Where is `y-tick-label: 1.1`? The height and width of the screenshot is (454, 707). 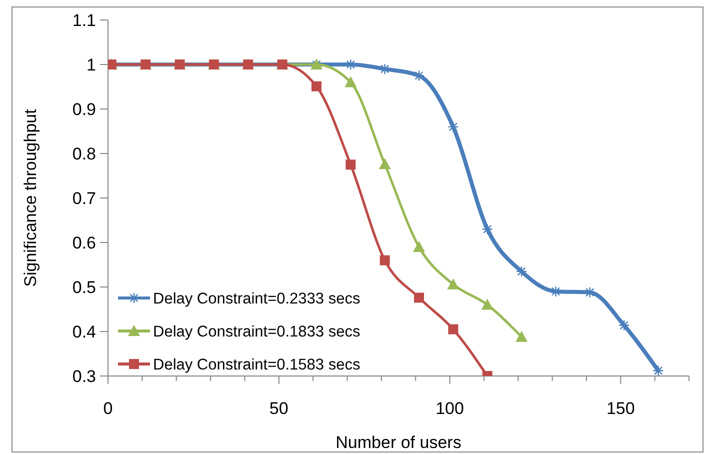 y-tick-label: 1.1 is located at coordinates (84, 20).